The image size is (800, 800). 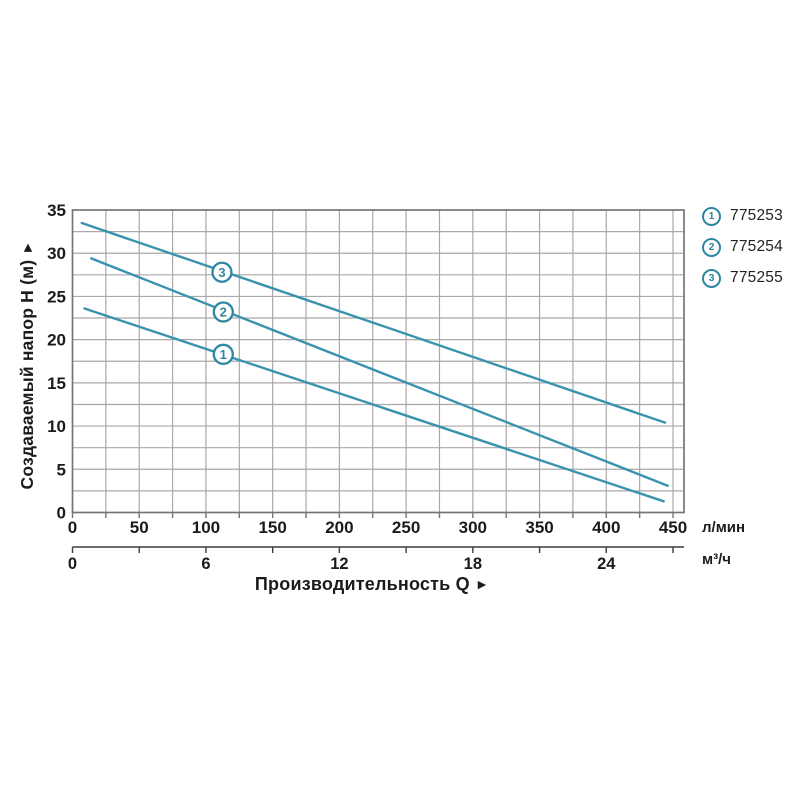 I want to click on svg-text: 150, so click(x=272, y=527).